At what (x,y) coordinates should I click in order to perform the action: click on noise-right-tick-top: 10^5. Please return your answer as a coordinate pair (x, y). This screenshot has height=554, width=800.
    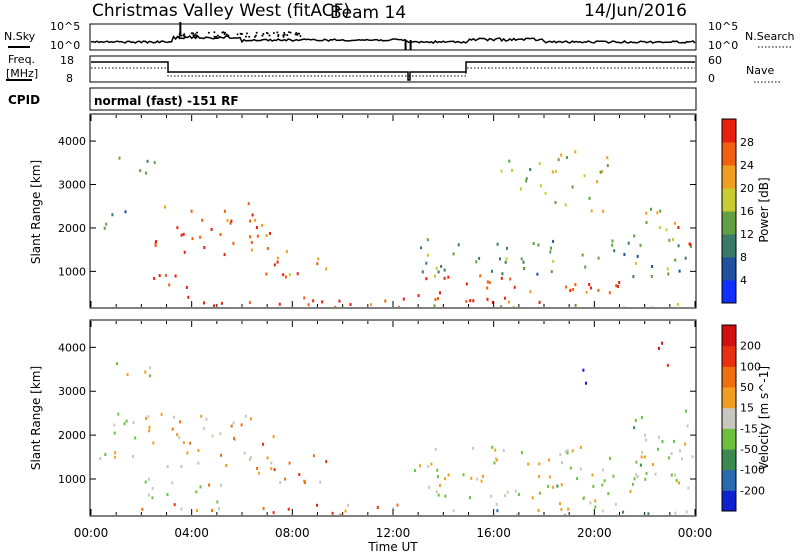
    Looking at the image, I should click on (723, 26).